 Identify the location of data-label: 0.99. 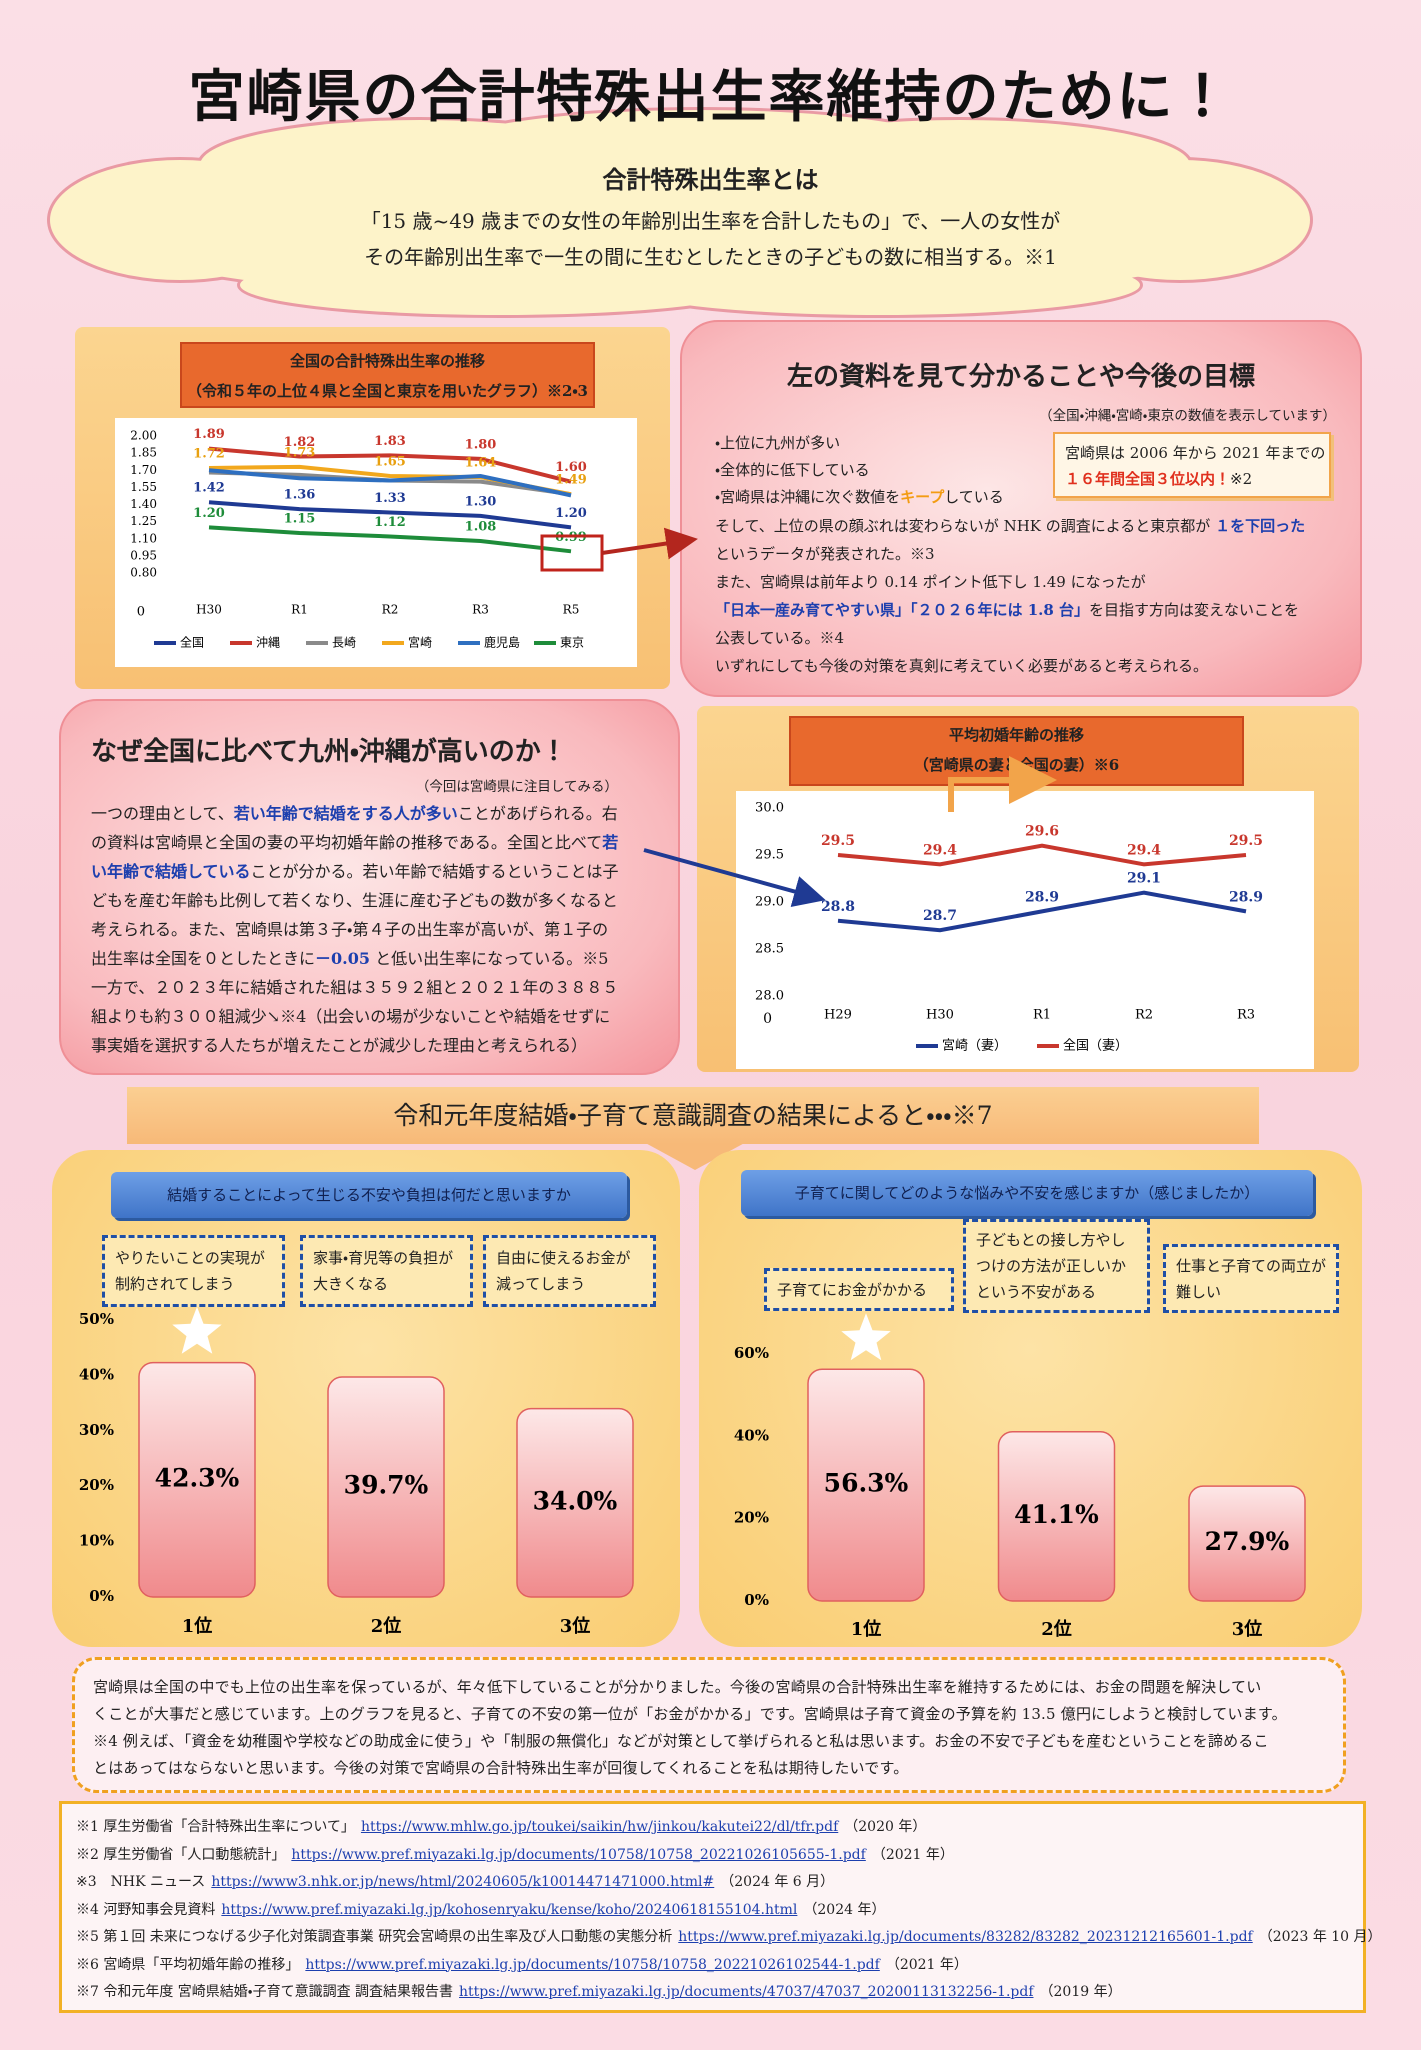
(571, 537).